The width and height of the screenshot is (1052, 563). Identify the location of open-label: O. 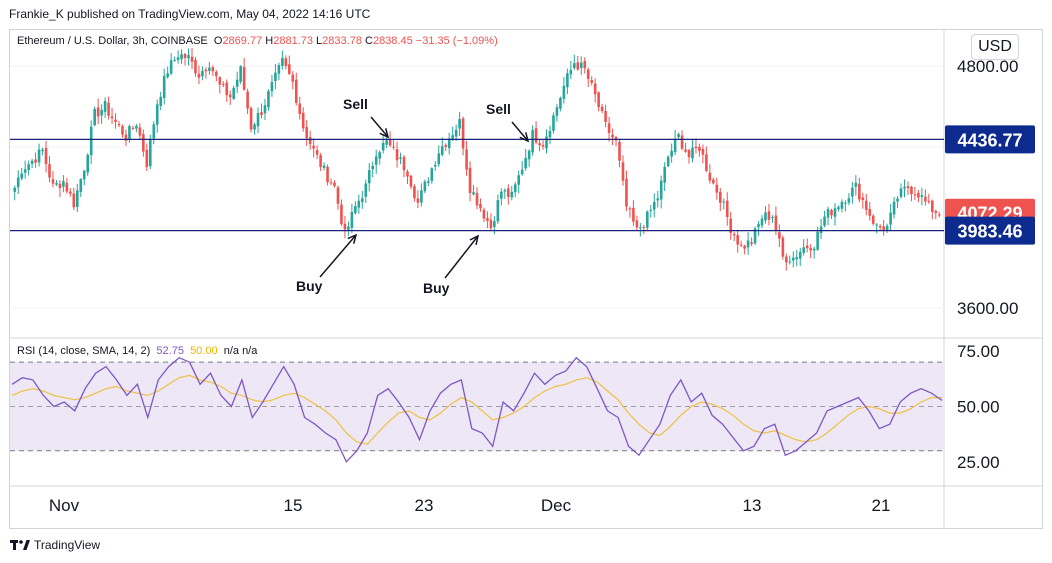
(218, 41).